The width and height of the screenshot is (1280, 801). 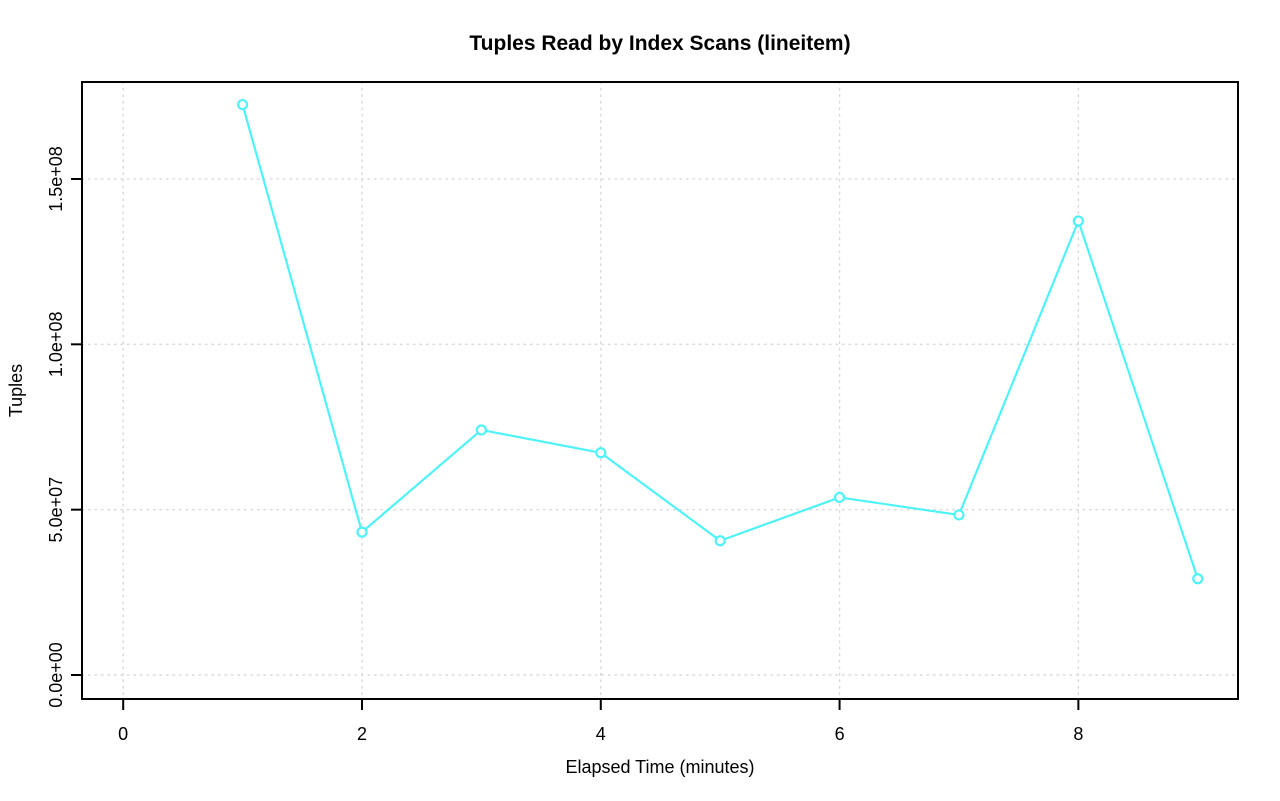 I want to click on y-tick-label: 1.0e+08, so click(x=56, y=345).